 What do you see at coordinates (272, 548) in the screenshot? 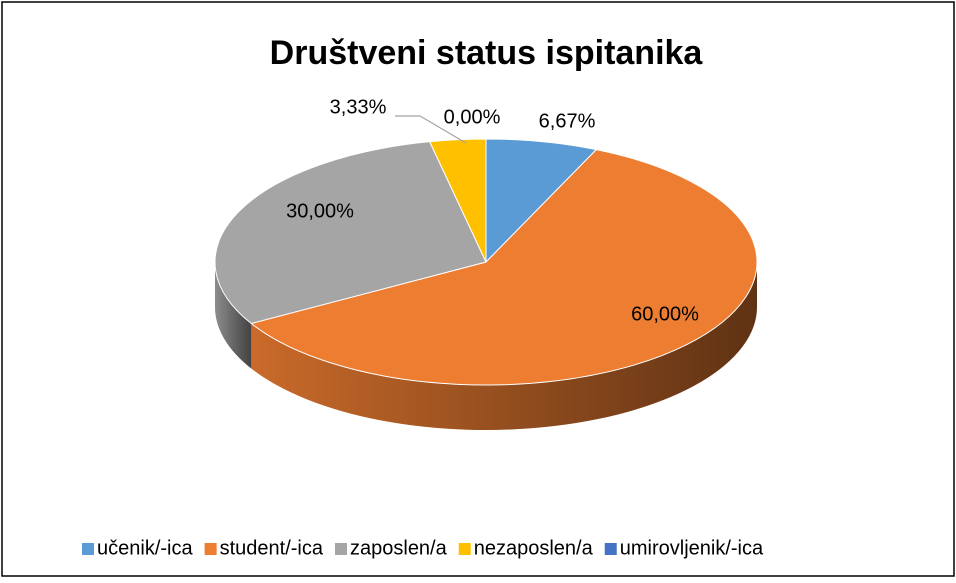
I see `legend-label: student/-ica` at bounding box center [272, 548].